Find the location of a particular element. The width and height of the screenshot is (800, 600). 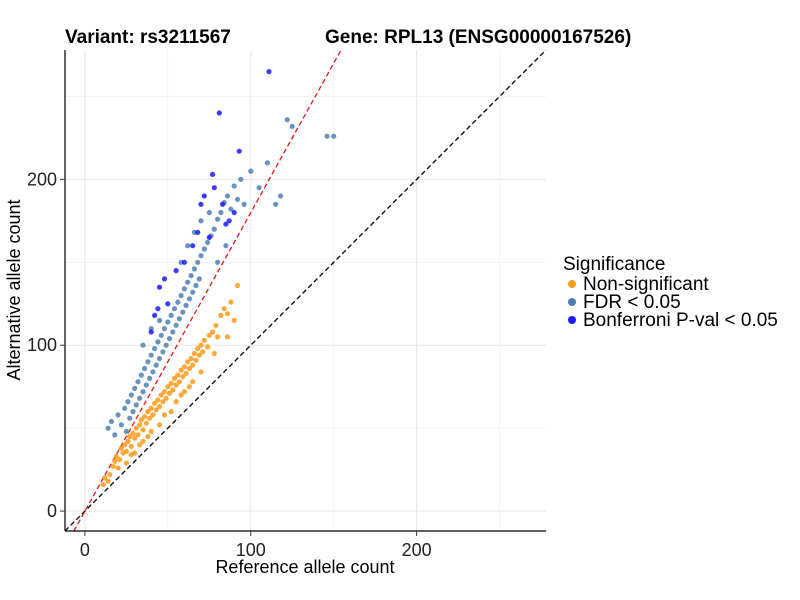

legend-label: Bonferroni P-val < 0.05 is located at coordinates (680, 320).